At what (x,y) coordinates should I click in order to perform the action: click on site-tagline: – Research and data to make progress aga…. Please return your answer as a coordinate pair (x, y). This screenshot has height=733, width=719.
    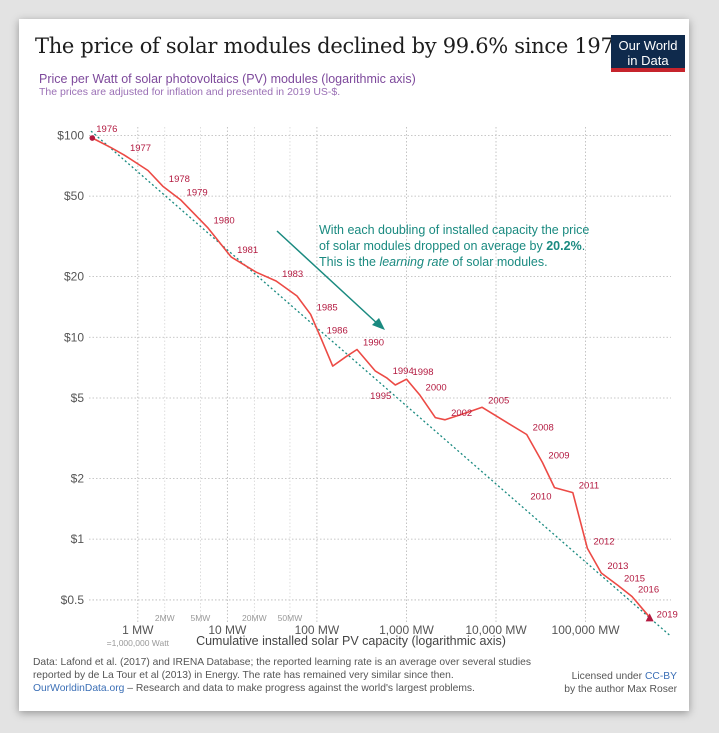
    Looking at the image, I should click on (299, 688).